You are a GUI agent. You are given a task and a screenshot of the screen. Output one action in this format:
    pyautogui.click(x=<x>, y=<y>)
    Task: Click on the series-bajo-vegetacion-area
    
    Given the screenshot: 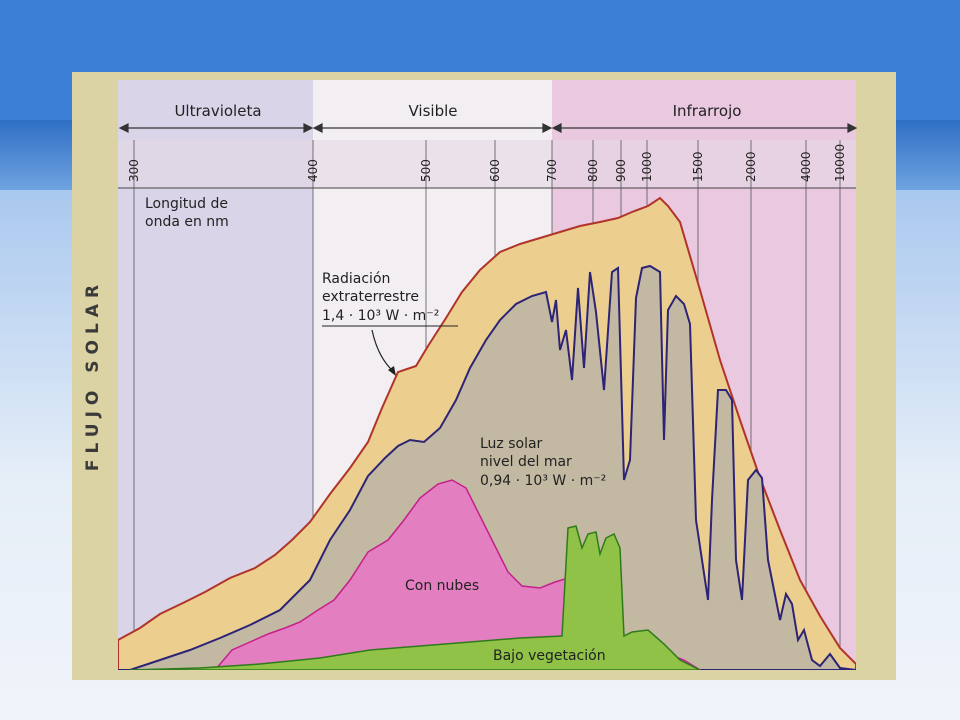 What is the action you would take?
    pyautogui.click(x=415, y=597)
    